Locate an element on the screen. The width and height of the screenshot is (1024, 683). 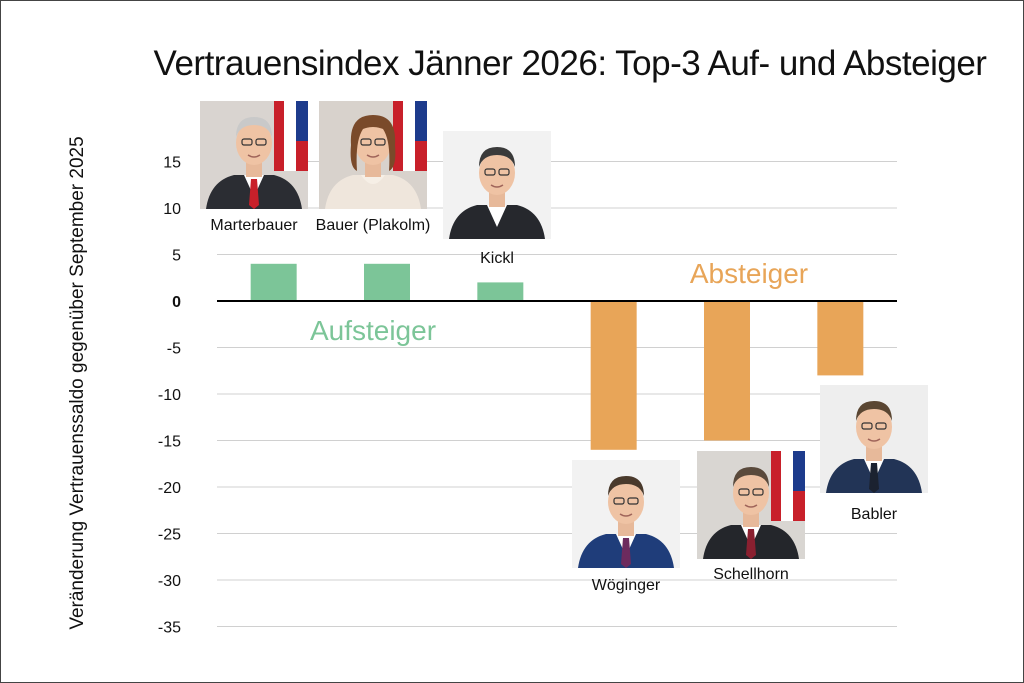
category-label-bauer-plakolm: Bauer (Plakolm) is located at coordinates (373, 225).